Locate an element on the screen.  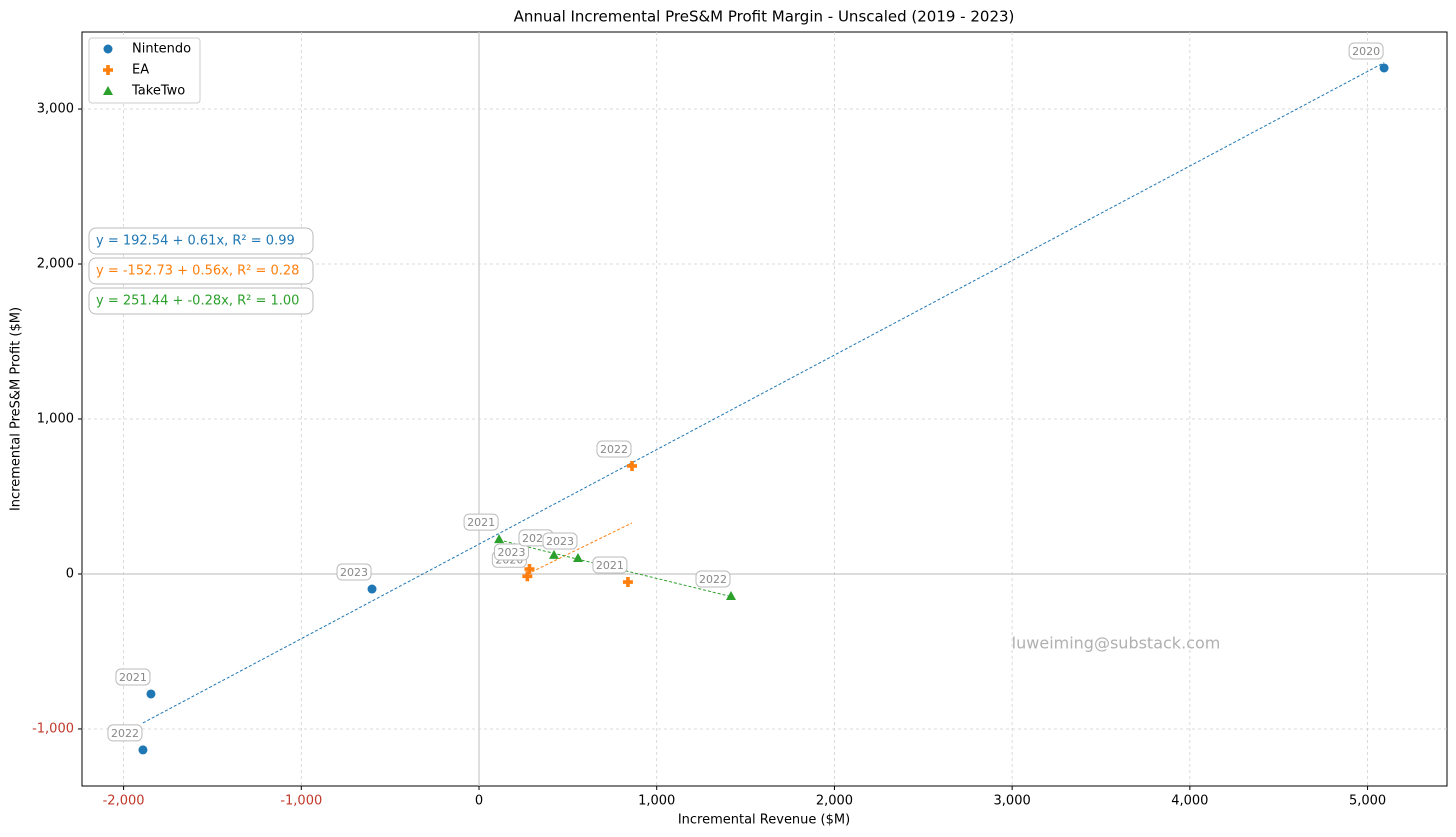
y-tick-label: 1,000 is located at coordinates (55, 418).